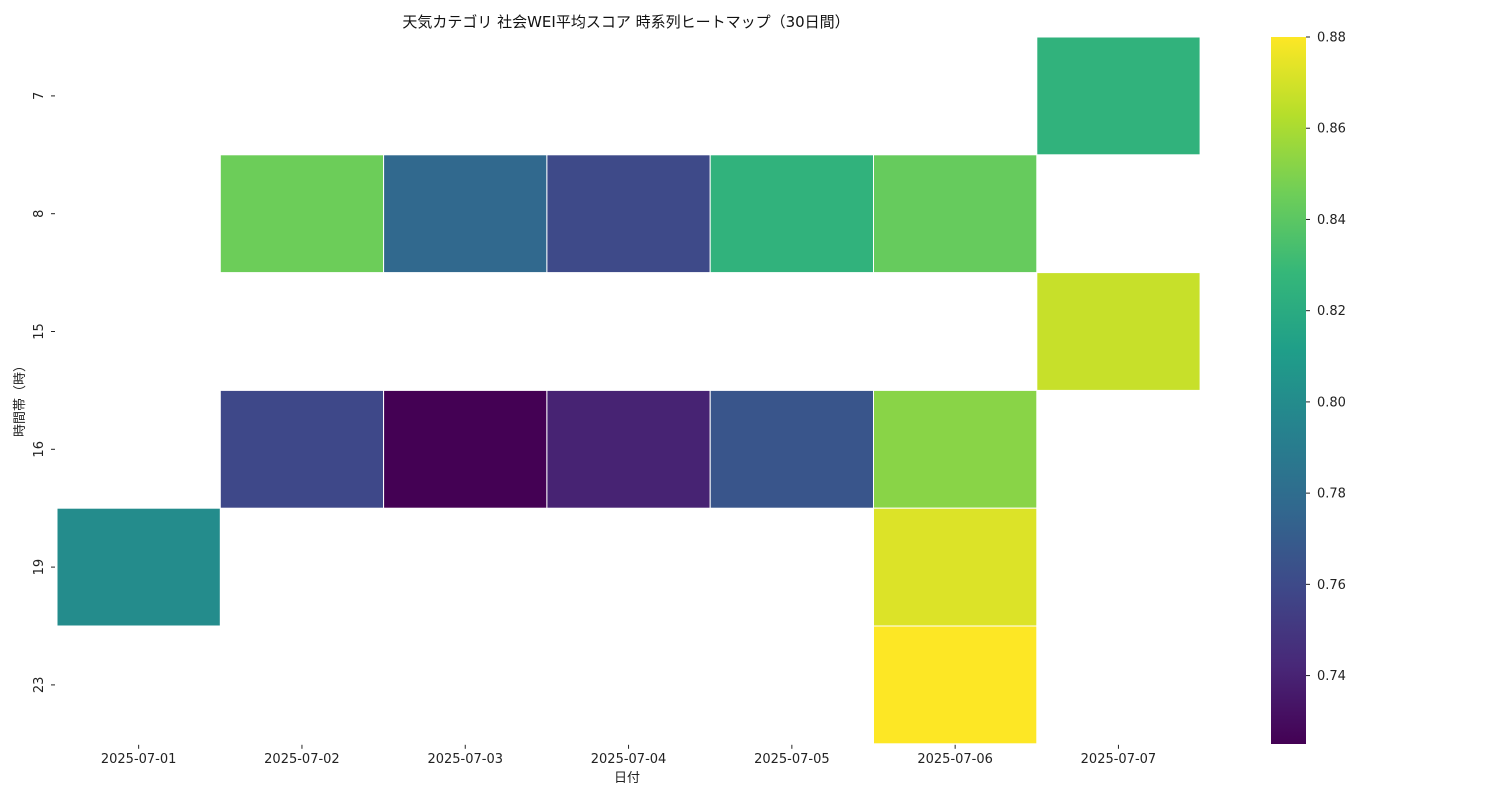 Image resolution: width=1500 pixels, height=800 pixels. What do you see at coordinates (955, 759) in the screenshot?
I see `x-tick-label: 2025-07-06` at bounding box center [955, 759].